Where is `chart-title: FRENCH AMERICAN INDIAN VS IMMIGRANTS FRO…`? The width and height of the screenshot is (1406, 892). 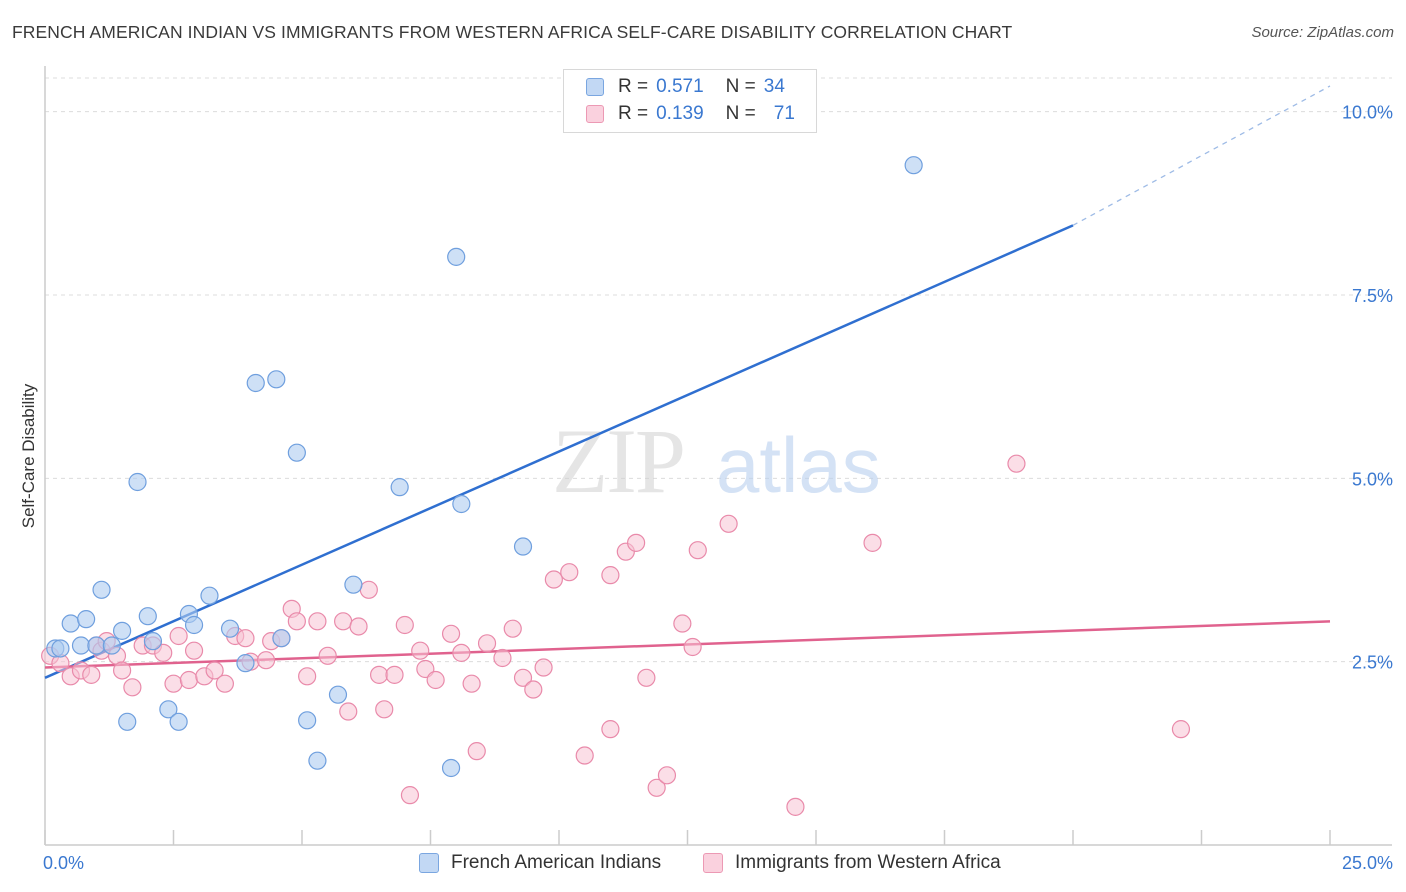
chart-title: FRENCH AMERICAN INDIAN VS IMMIGRANTS FRO… is located at coordinates (512, 32).